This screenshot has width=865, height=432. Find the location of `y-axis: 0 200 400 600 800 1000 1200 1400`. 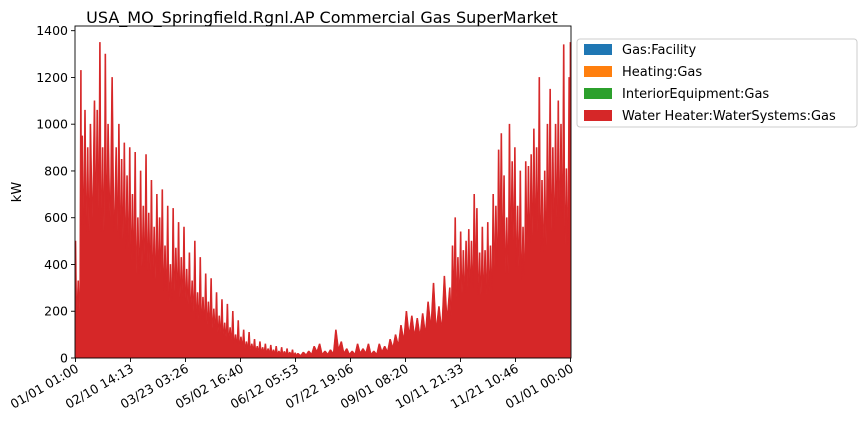

y-axis: 0 200 400 600 800 1000 1200 1400 is located at coordinates (55, 194).